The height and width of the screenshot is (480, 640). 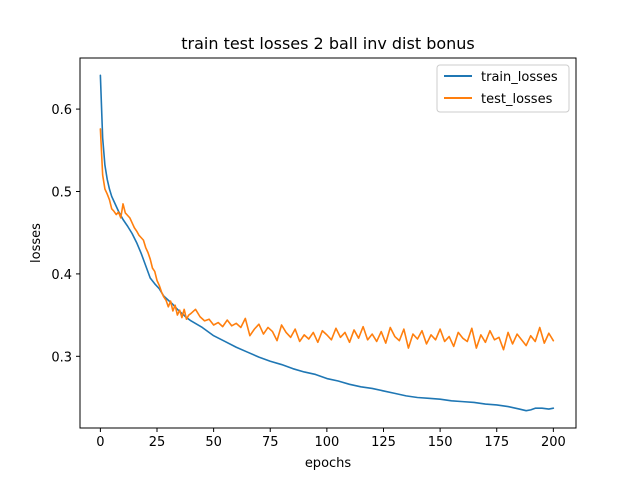 What do you see at coordinates (326, 442) in the screenshot?
I see `x-tick-label: 100` at bounding box center [326, 442].